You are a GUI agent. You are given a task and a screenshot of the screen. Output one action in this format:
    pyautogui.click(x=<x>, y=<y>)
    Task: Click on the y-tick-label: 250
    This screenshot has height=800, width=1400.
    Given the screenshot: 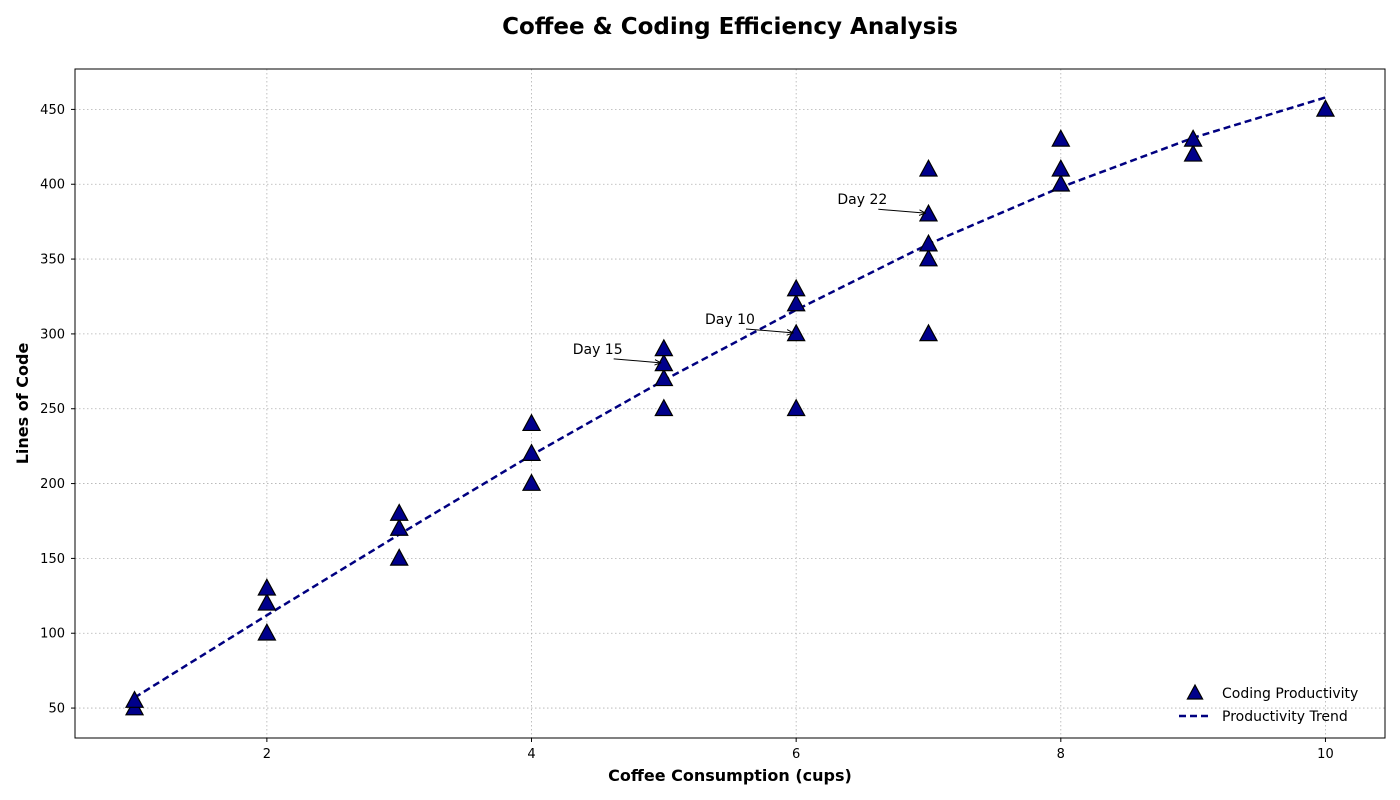 What is the action you would take?
    pyautogui.click(x=52, y=409)
    